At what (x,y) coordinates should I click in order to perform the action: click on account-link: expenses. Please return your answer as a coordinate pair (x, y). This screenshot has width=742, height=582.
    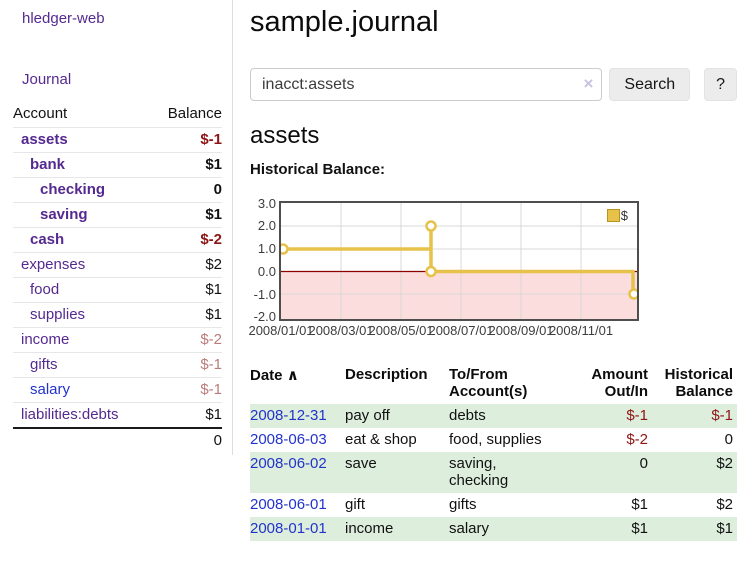
    Looking at the image, I should click on (53, 264).